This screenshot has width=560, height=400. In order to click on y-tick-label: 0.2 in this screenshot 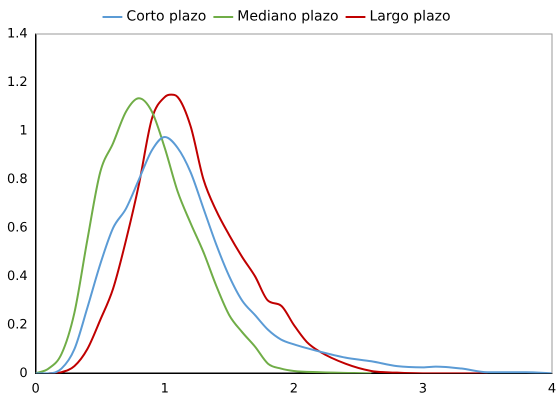, I will do `click(17, 324)`.